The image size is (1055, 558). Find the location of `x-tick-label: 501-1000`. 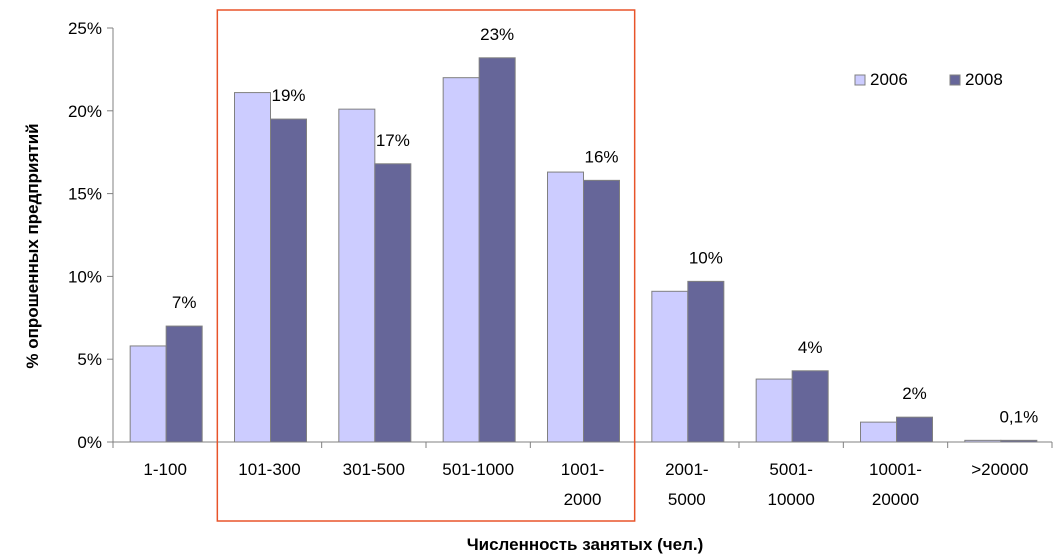

x-tick-label: 501-1000 is located at coordinates (478, 469).